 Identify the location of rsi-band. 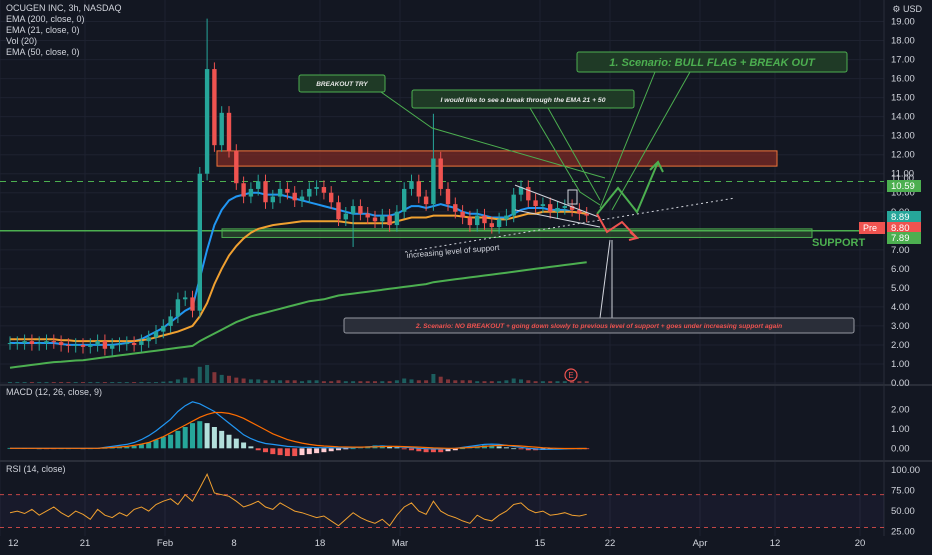
(442, 511).